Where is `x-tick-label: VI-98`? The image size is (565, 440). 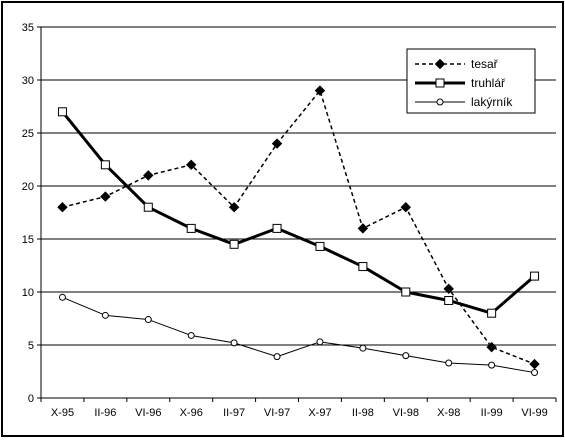
x-tick-label: VI-98 is located at coordinates (406, 413).